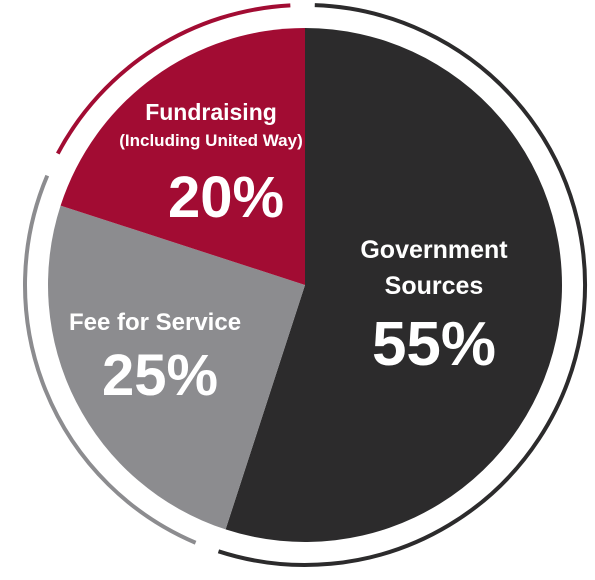 The width and height of the screenshot is (595, 580). Describe the element at coordinates (155, 322) in the screenshot. I see `slice-label-fee-for-service: Fee for Service` at that location.